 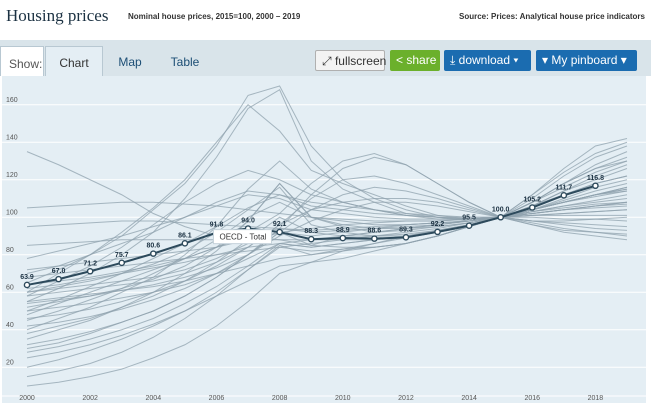 What do you see at coordinates (27, 277) in the screenshot?
I see `data-label: 63.9` at bounding box center [27, 277].